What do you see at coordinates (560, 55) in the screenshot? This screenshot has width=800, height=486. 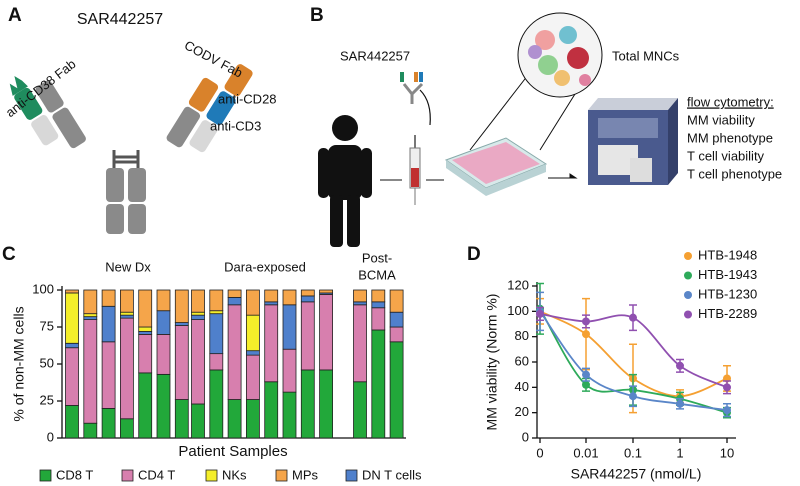 I see `cells-circle` at bounding box center [560, 55].